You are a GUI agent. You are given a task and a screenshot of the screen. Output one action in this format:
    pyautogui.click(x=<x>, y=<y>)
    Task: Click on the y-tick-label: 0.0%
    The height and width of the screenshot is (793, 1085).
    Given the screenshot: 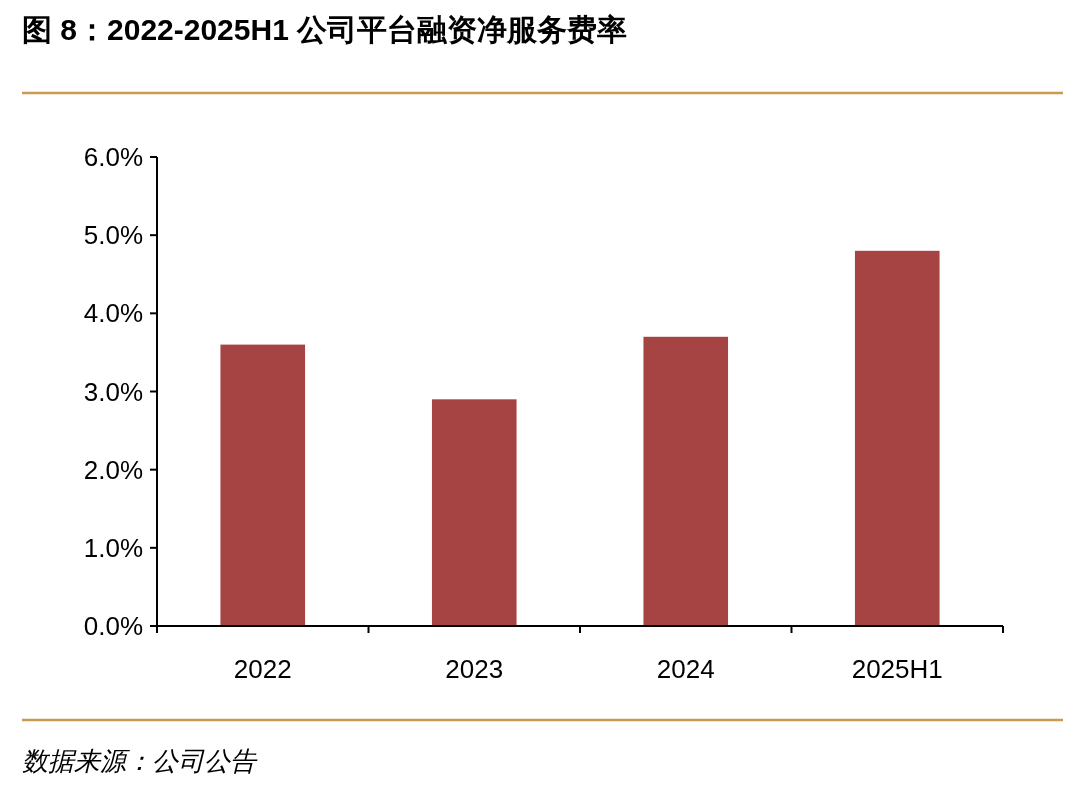 What is the action you would take?
    pyautogui.click(x=113, y=626)
    